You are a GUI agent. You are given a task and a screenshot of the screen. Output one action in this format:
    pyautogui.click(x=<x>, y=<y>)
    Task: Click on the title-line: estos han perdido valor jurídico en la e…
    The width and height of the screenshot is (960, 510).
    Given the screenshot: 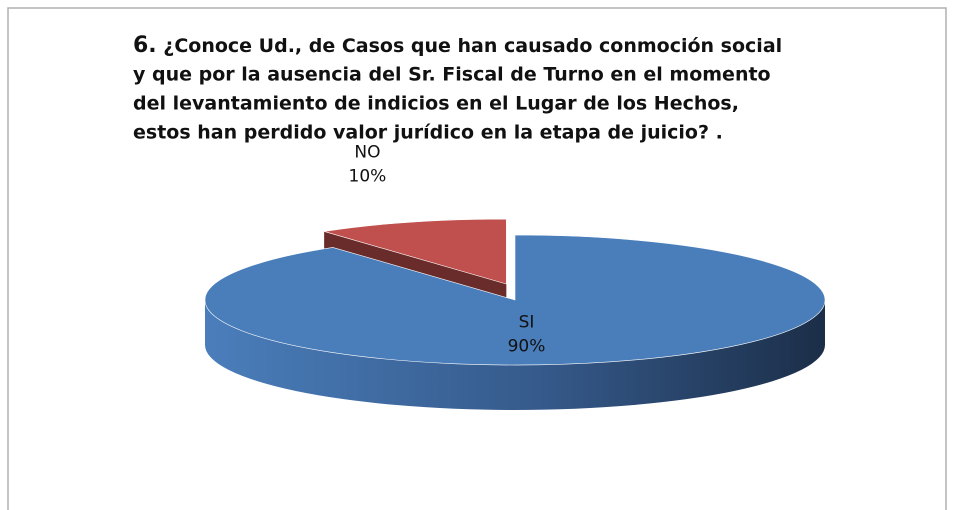 What is the action you would take?
    pyautogui.click(x=428, y=133)
    